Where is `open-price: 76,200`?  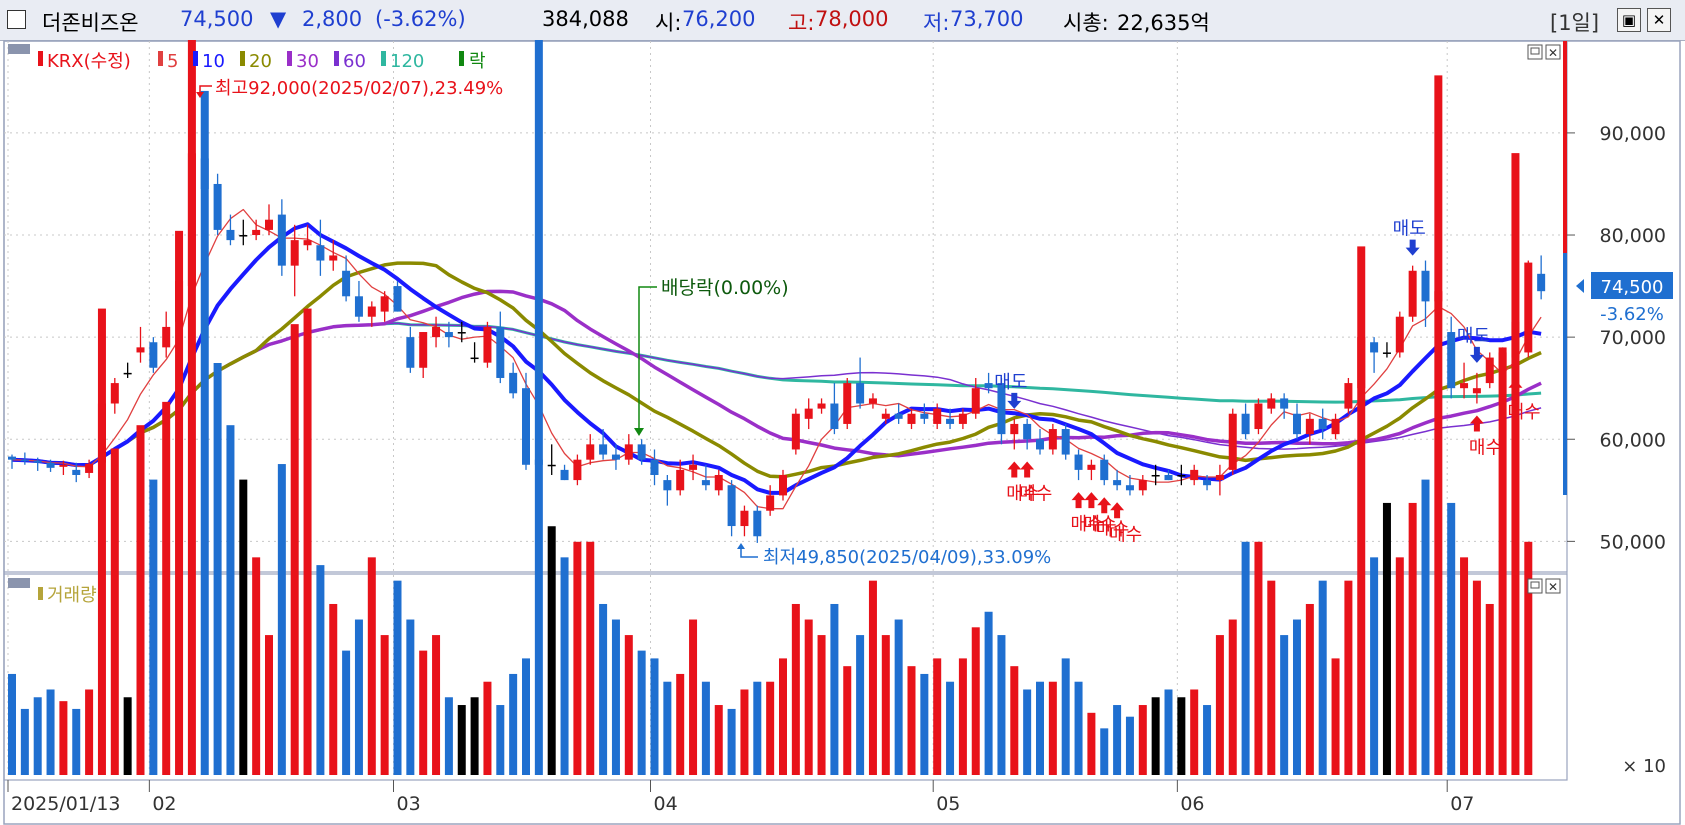
open-price: 76,200 is located at coordinates (719, 19).